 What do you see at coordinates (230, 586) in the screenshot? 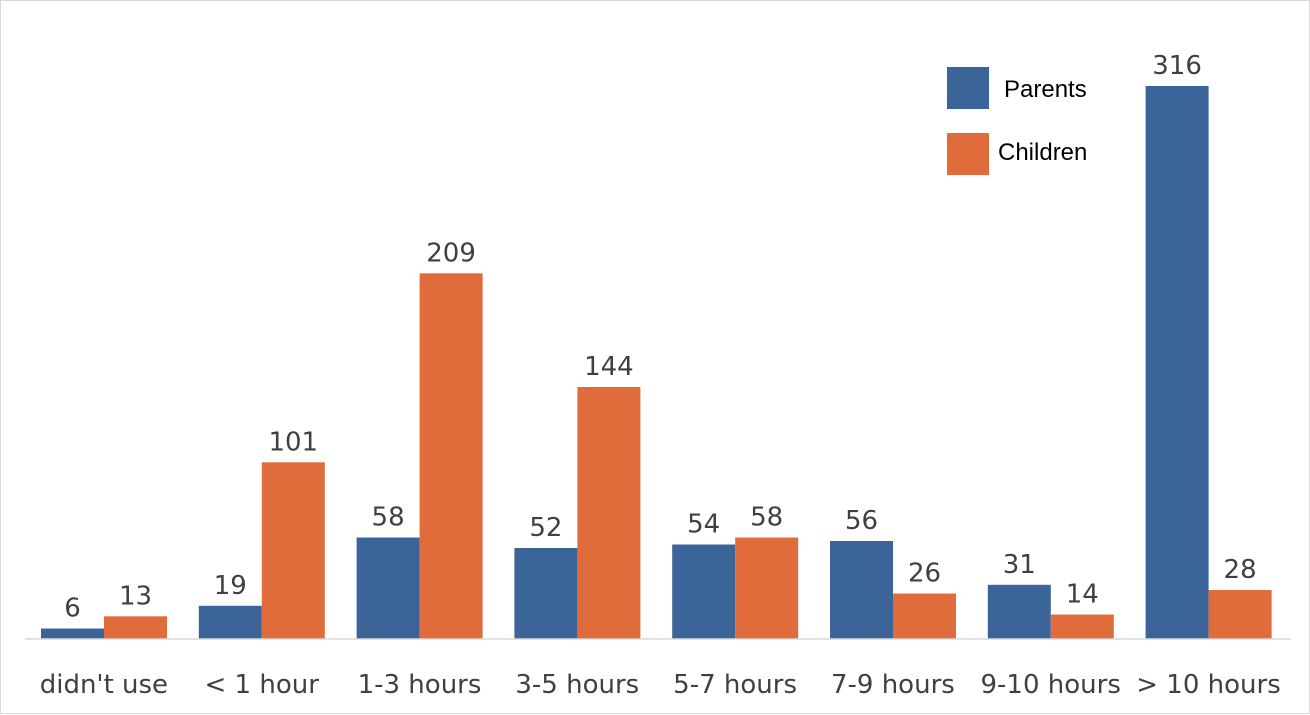
I see `value-label-parents-1-hour: 19` at bounding box center [230, 586].